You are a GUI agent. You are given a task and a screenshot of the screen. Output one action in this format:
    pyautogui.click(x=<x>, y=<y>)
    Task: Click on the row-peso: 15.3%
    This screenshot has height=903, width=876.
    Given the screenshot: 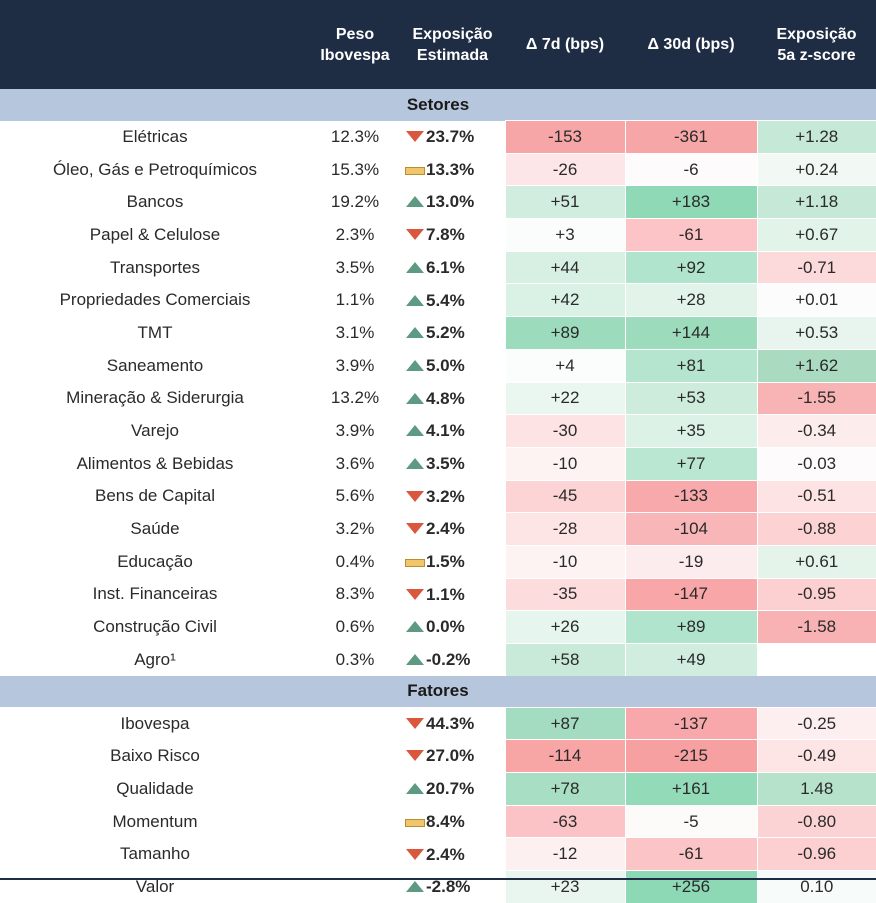 What is the action you would take?
    pyautogui.click(x=355, y=169)
    